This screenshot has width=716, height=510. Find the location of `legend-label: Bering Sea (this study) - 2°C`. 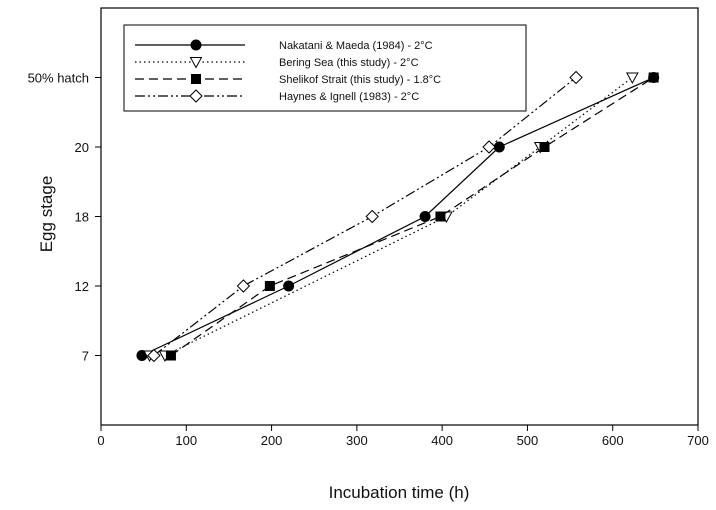

legend-label: Bering Sea (this study) - 2°C is located at coordinates (349, 63).